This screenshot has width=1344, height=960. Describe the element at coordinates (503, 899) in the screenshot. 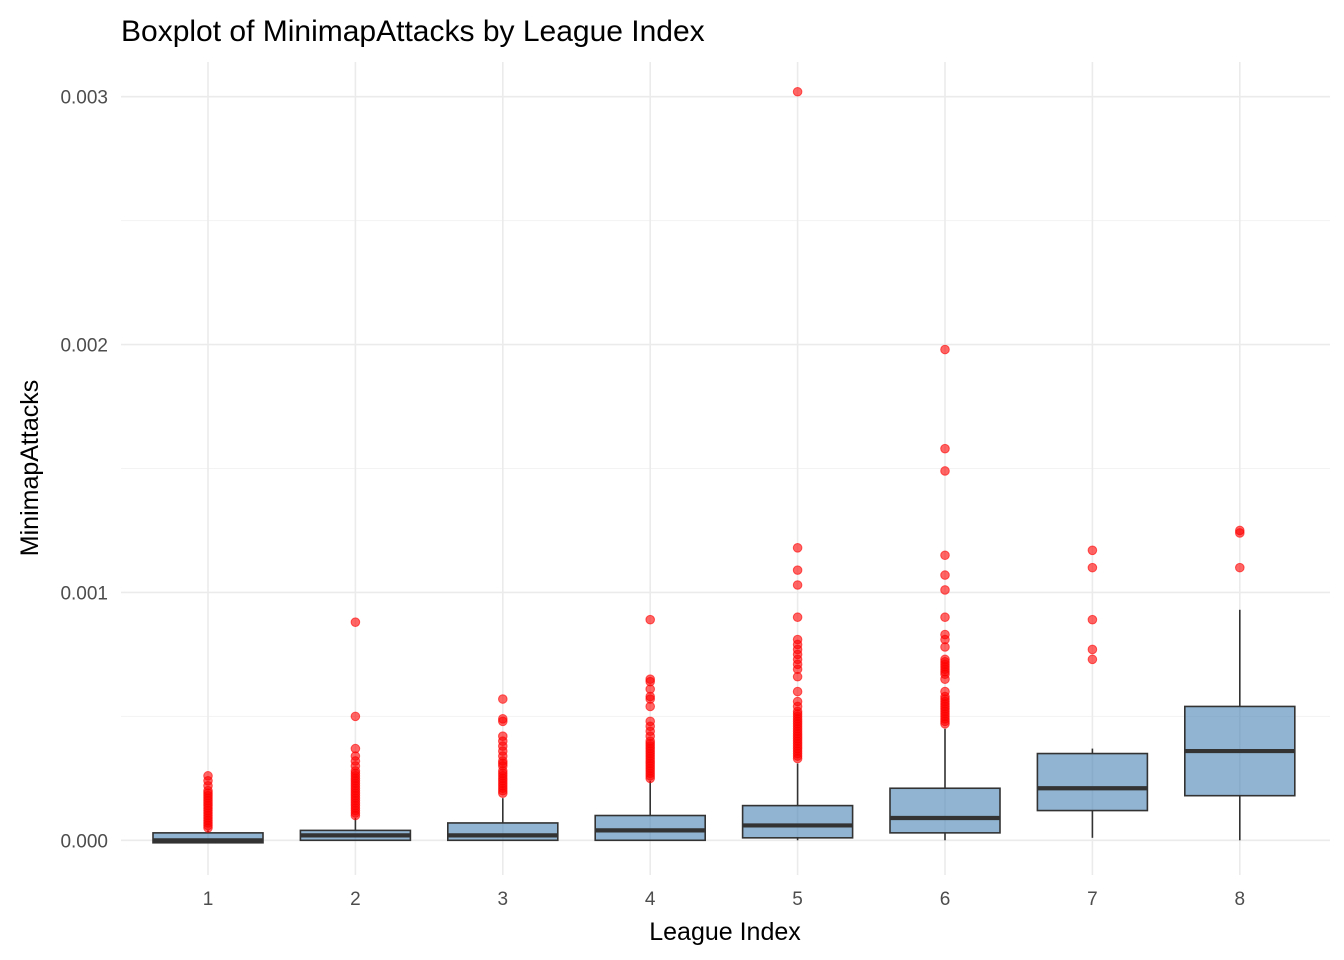

I see `x-tick-label: 3` at that location.